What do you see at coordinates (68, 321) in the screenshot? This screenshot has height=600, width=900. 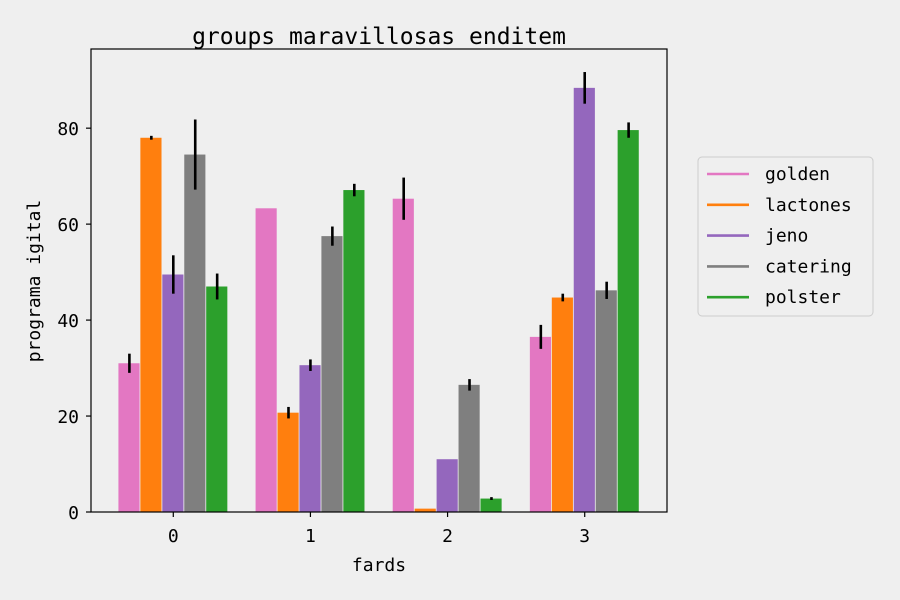 I see `y-tick-label: 40` at bounding box center [68, 321].